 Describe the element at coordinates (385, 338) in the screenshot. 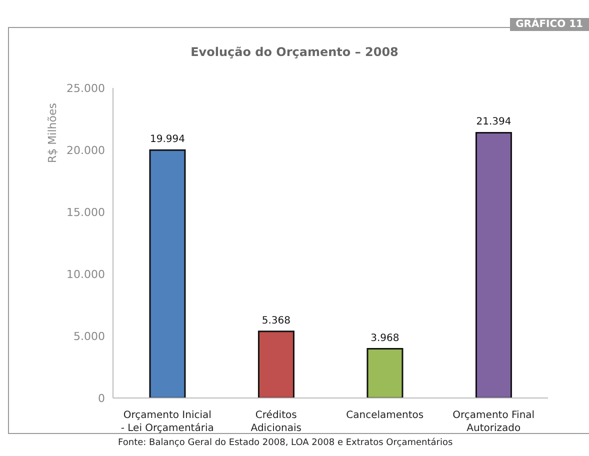

I see `data-label: 3.968` at that location.